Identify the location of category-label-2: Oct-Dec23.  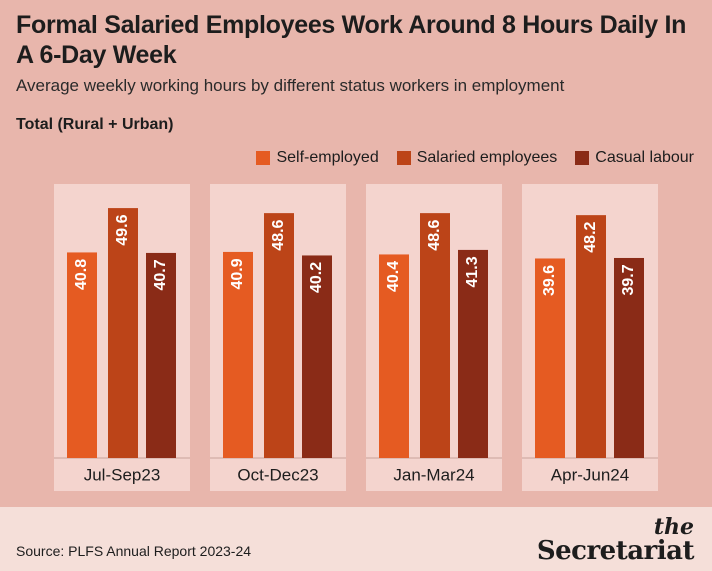
(277, 474).